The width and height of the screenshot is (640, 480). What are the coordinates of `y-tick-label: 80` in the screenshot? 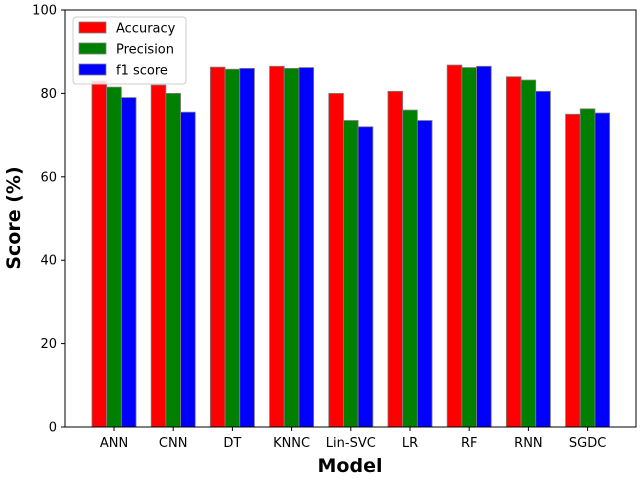 It's located at (48, 94).